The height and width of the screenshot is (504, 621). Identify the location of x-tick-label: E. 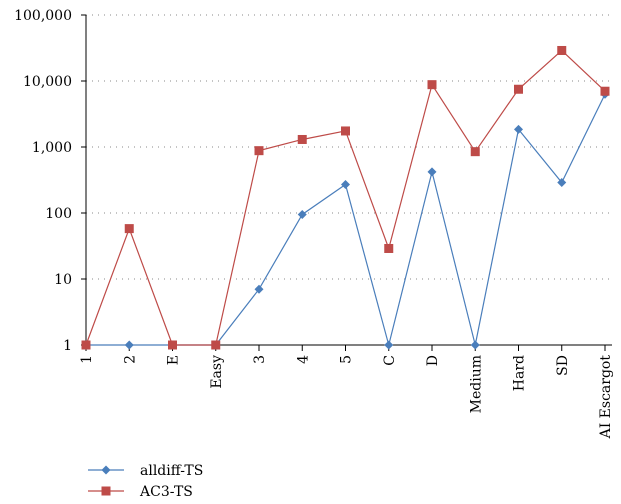
(174, 360).